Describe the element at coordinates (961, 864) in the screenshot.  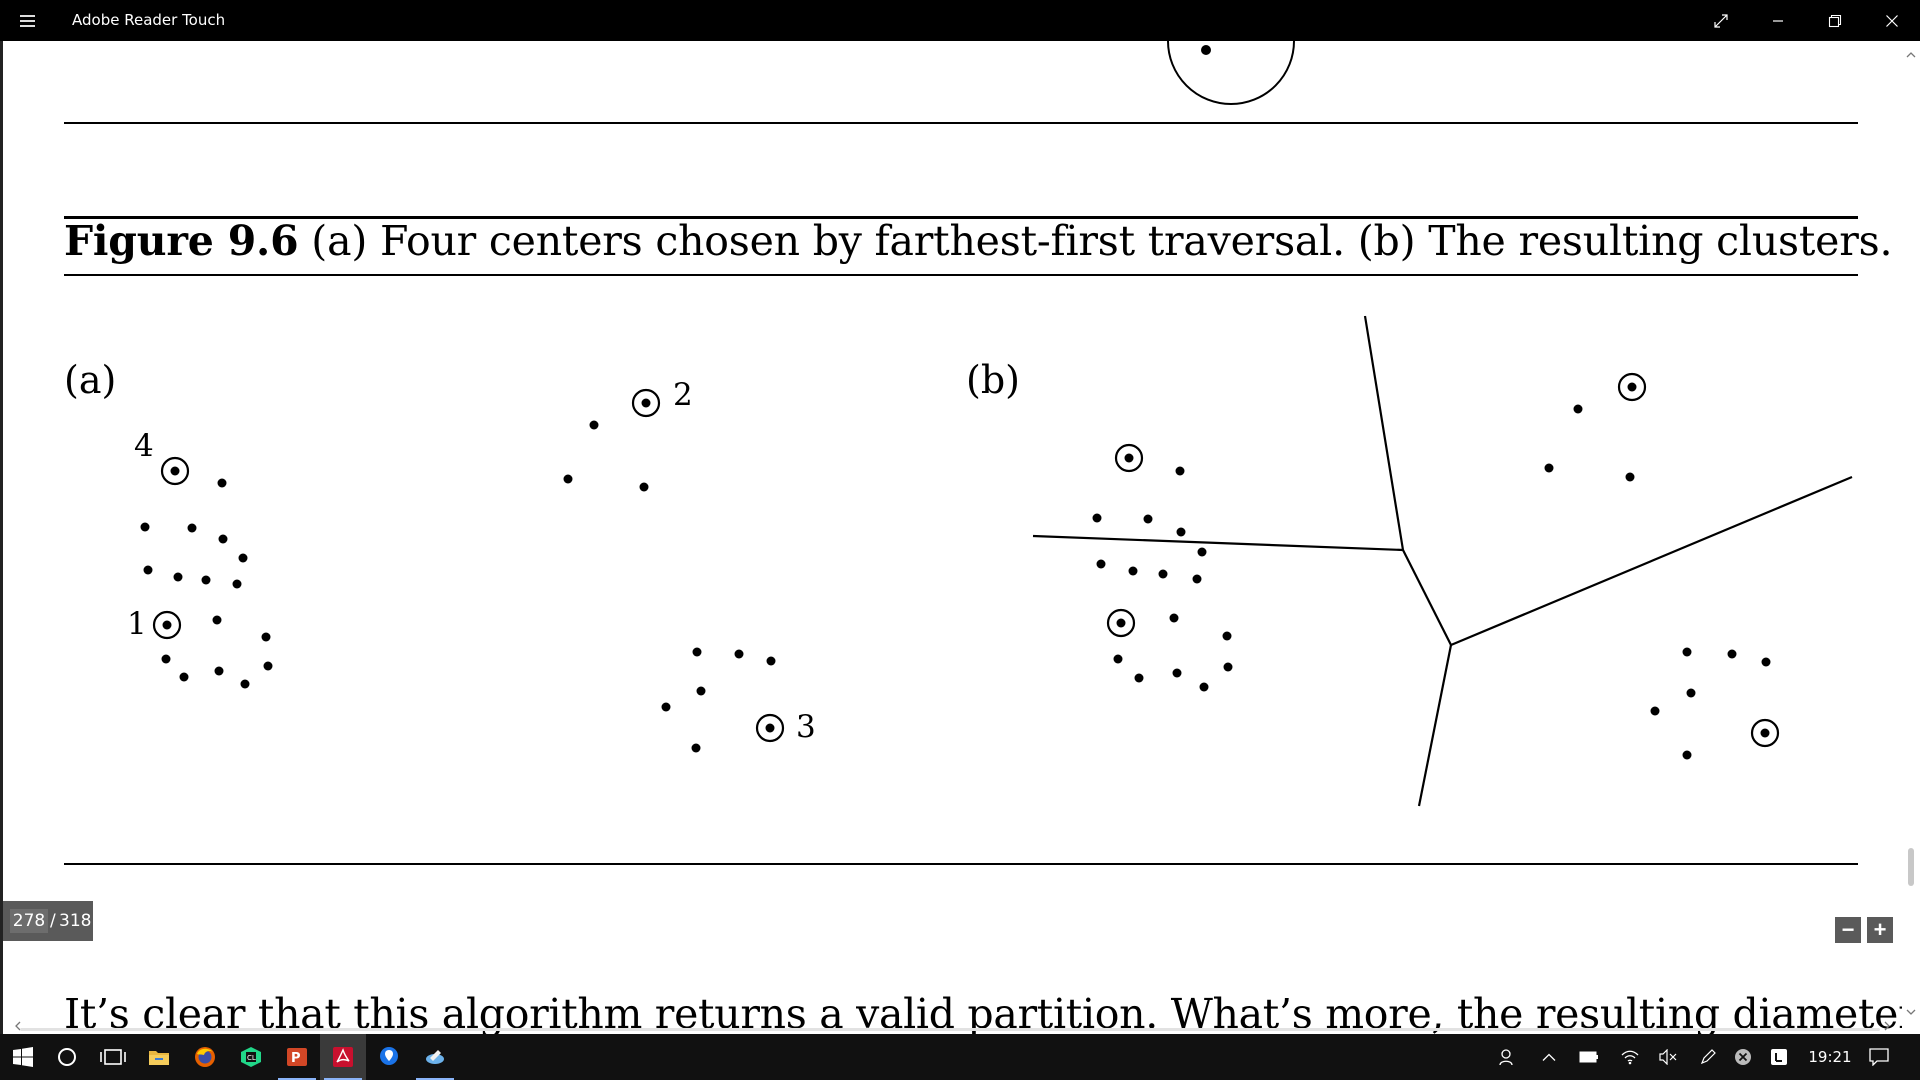
I see `figure-bottom-rule` at that location.